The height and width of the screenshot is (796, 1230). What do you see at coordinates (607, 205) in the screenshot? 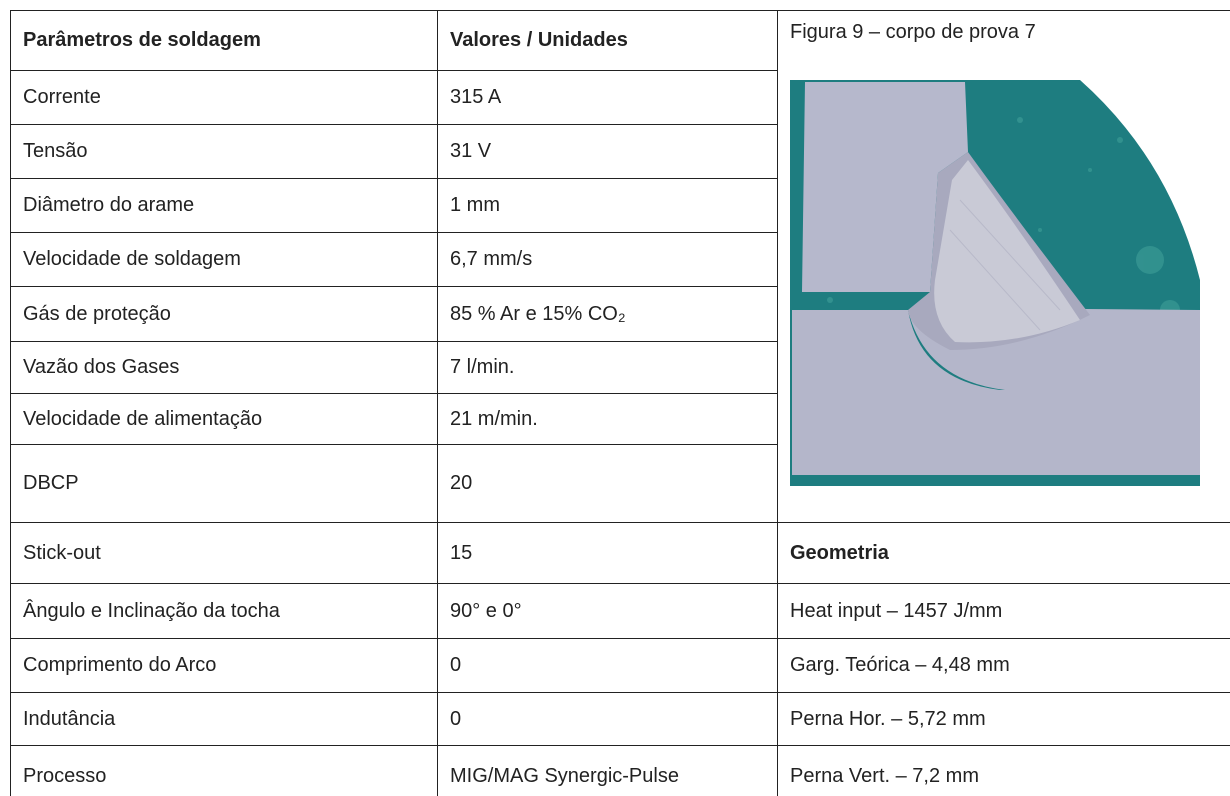
I see `value-cell: 1 mm` at bounding box center [607, 205].